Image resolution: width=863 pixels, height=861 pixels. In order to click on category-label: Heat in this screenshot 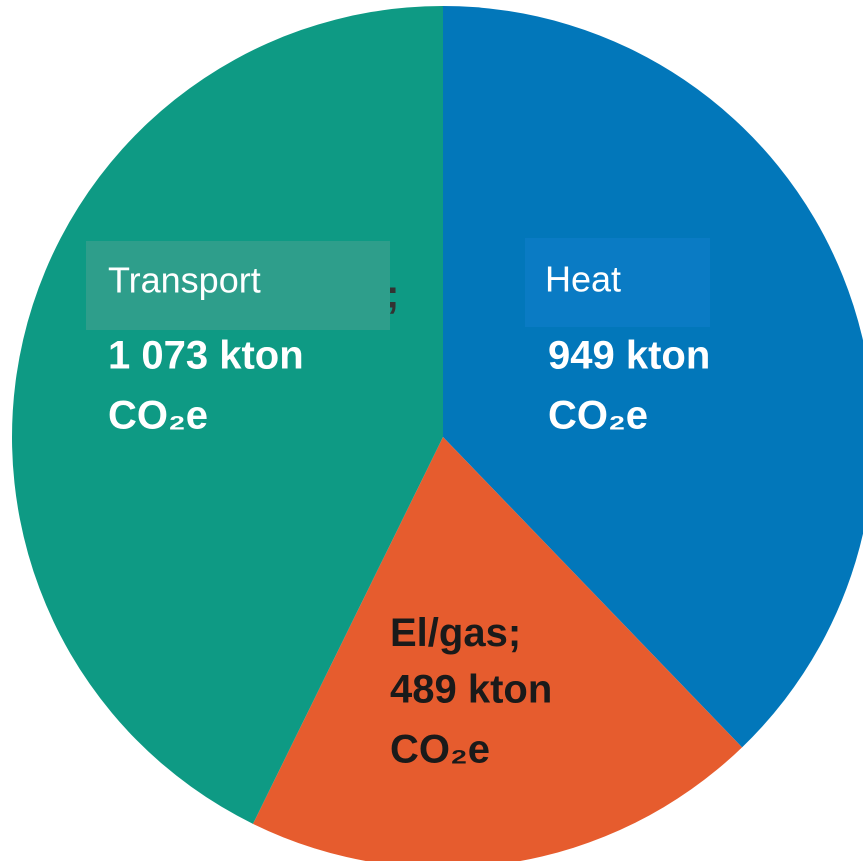, I will do `click(583, 279)`.